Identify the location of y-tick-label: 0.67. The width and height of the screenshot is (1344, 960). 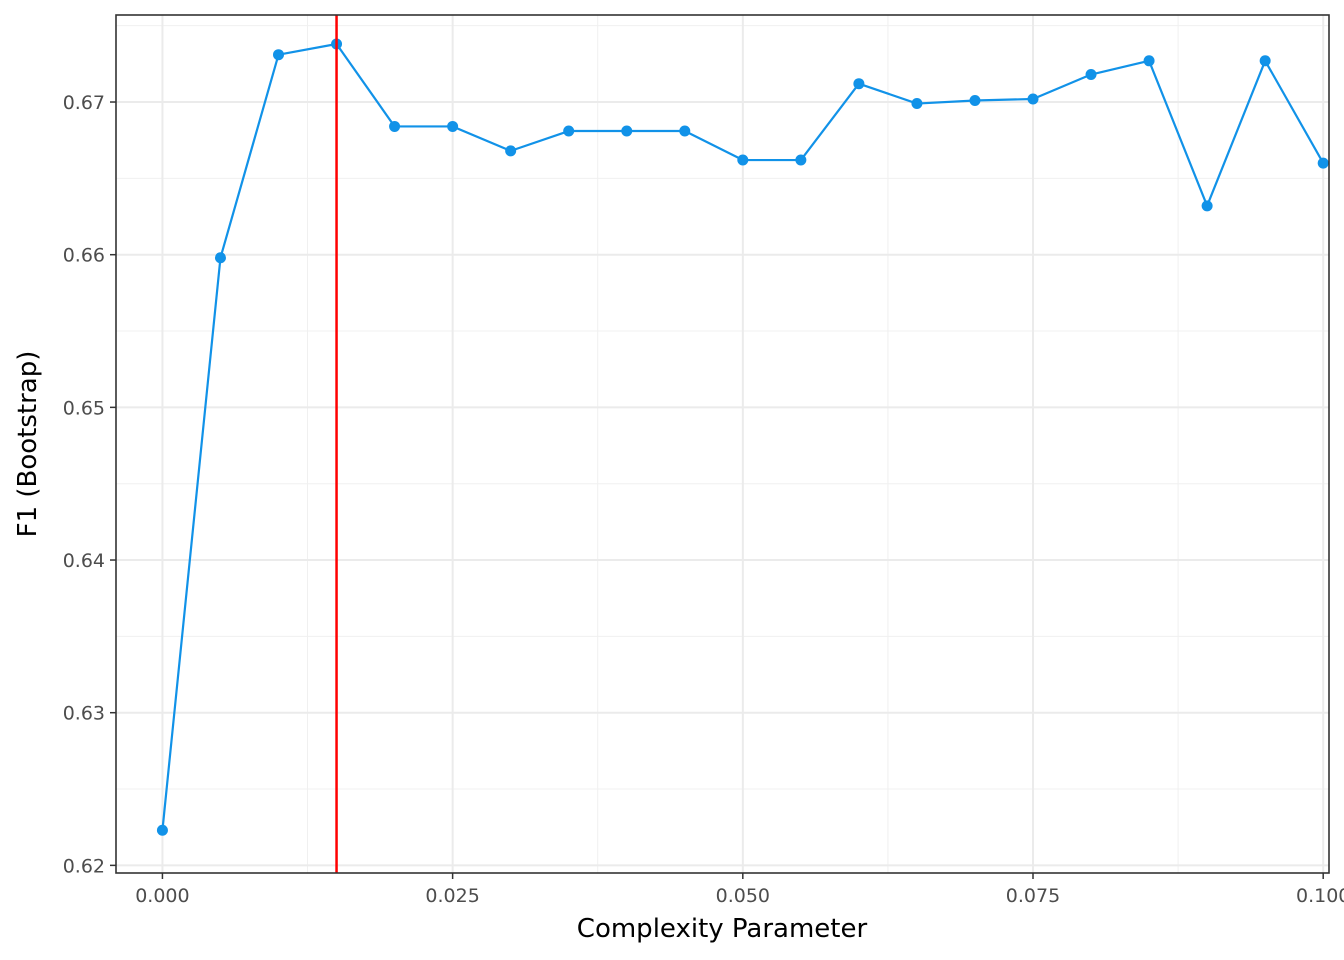
(84, 103).